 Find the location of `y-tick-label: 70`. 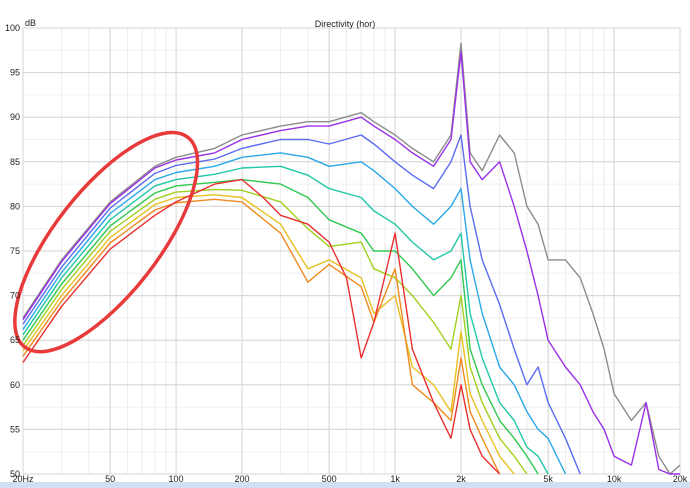

y-tick-label: 70 is located at coordinates (15, 296).